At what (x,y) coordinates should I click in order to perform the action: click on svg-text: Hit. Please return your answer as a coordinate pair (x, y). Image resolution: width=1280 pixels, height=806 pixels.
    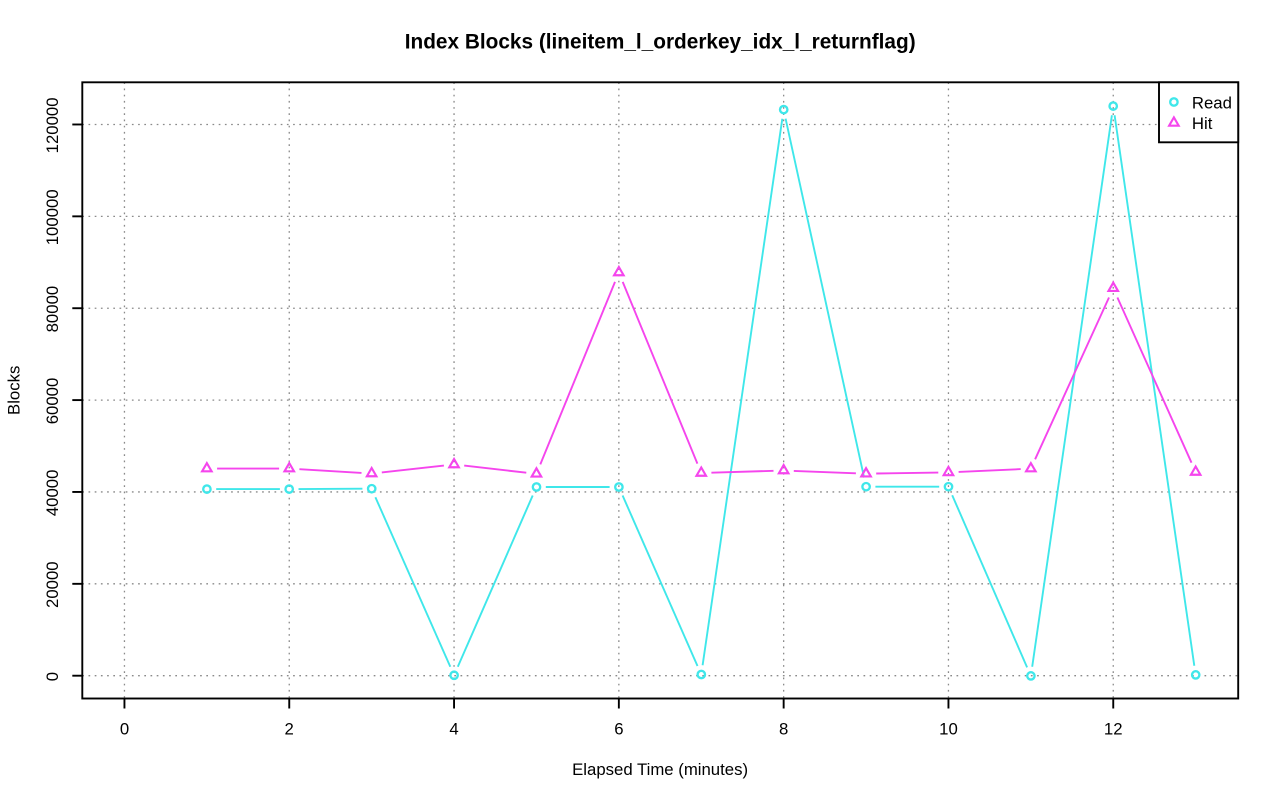
    Looking at the image, I should click on (1202, 123).